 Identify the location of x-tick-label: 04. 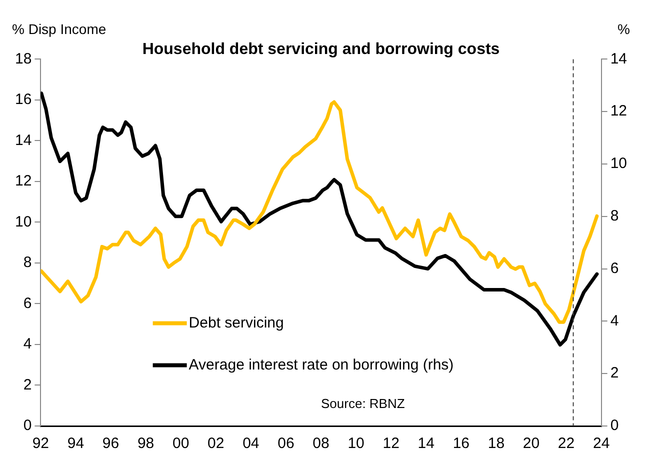
(251, 443).